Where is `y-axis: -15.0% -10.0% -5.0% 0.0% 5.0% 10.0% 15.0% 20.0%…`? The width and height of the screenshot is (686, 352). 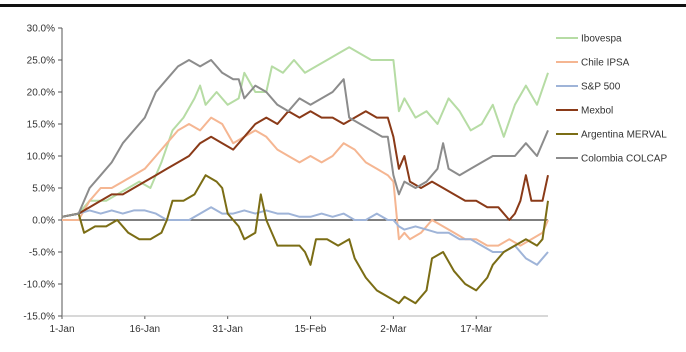
y-axis: -15.0% -10.0% -5.0% 0.0% 5.0% 10.0% 15.0% 20.0%… is located at coordinates (43, 173).